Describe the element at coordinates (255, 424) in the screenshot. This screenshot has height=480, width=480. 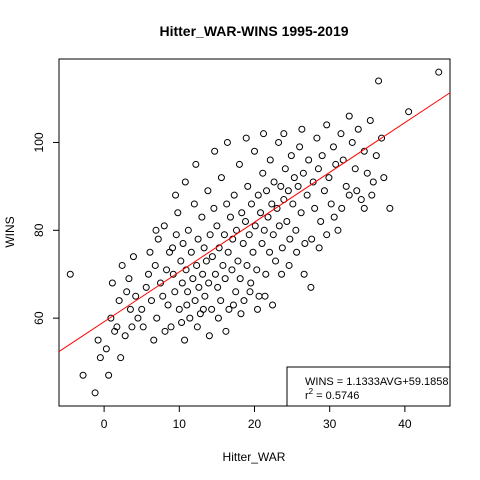
I see `x-tick-label: 20` at that location.